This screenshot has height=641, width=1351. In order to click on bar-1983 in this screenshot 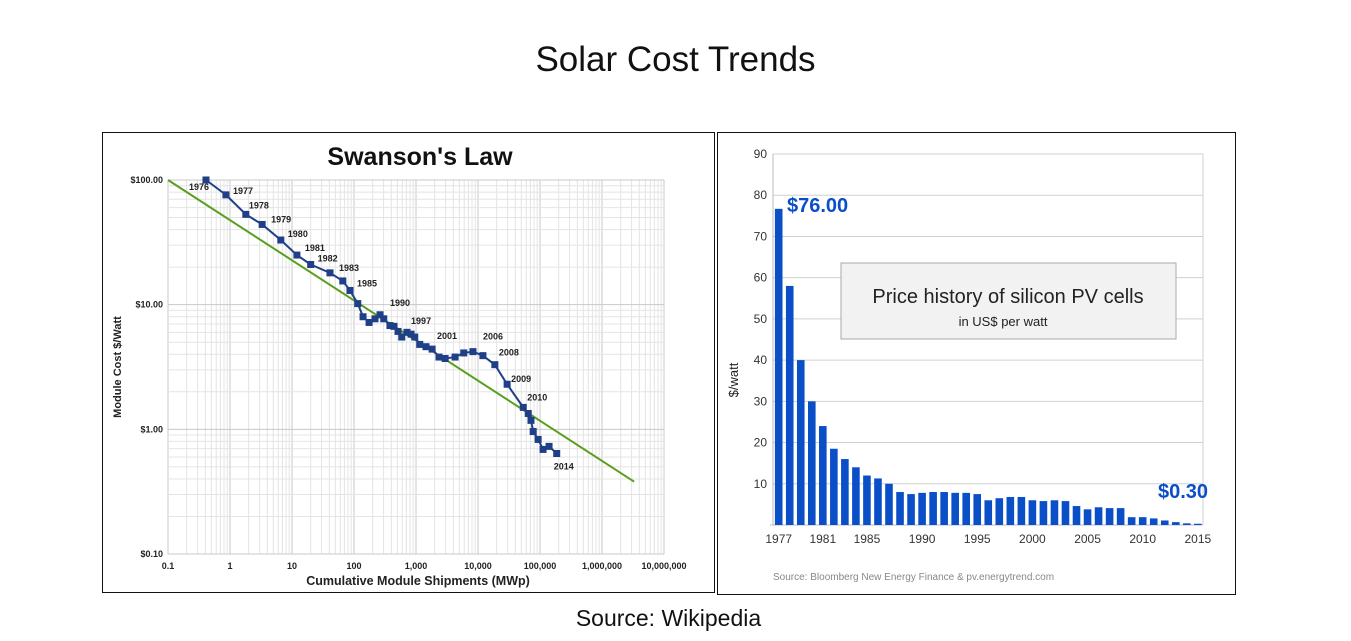, I will do `click(845, 492)`.